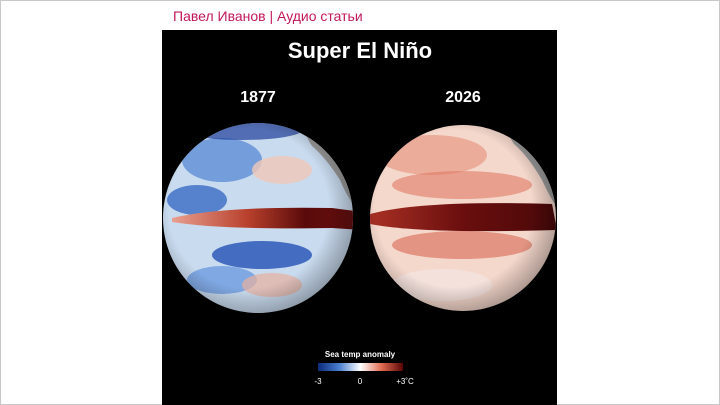 This screenshot has height=405, width=720. What do you see at coordinates (258, 97) in the screenshot?
I see `panel-label: 1877` at bounding box center [258, 97].